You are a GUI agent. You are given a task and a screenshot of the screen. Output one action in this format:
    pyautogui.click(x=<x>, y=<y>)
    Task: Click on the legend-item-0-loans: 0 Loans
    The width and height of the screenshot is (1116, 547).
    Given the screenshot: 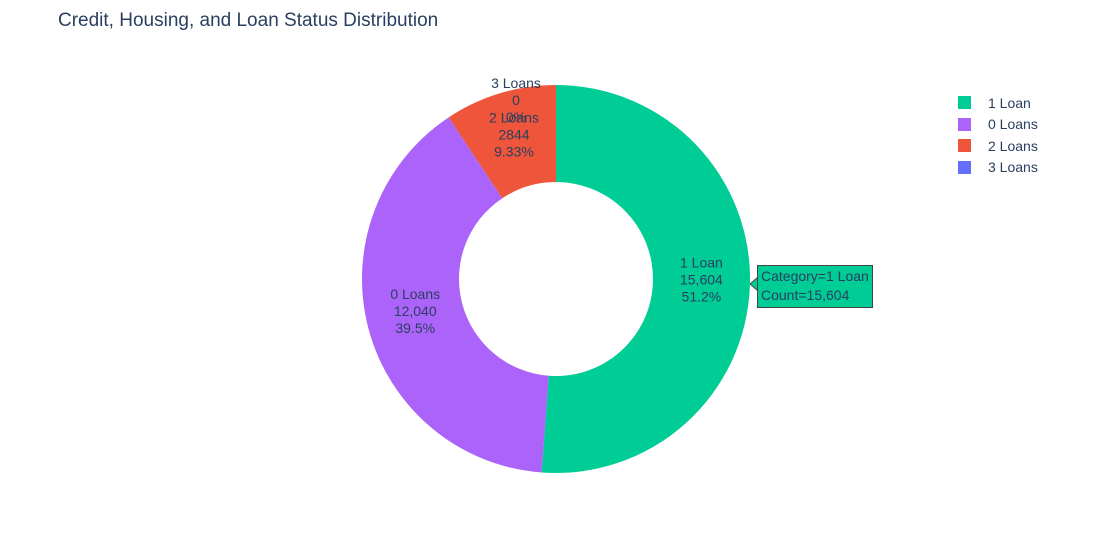 What is the action you would take?
    pyautogui.click(x=998, y=125)
    